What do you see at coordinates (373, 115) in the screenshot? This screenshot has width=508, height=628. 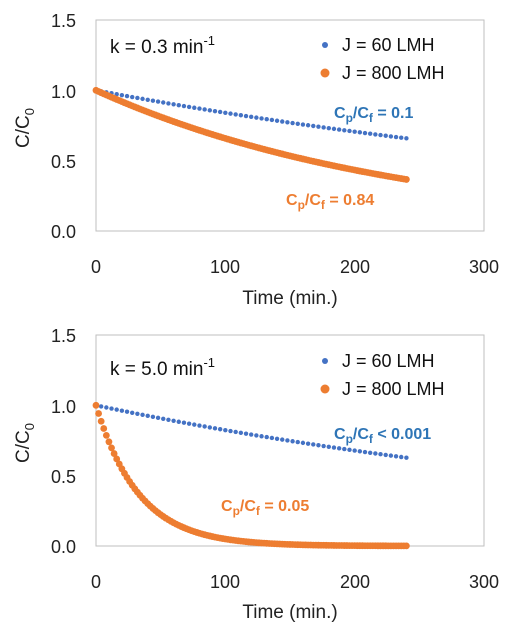 I see `series-label: Cp/Cf = 0.1` at bounding box center [373, 115].